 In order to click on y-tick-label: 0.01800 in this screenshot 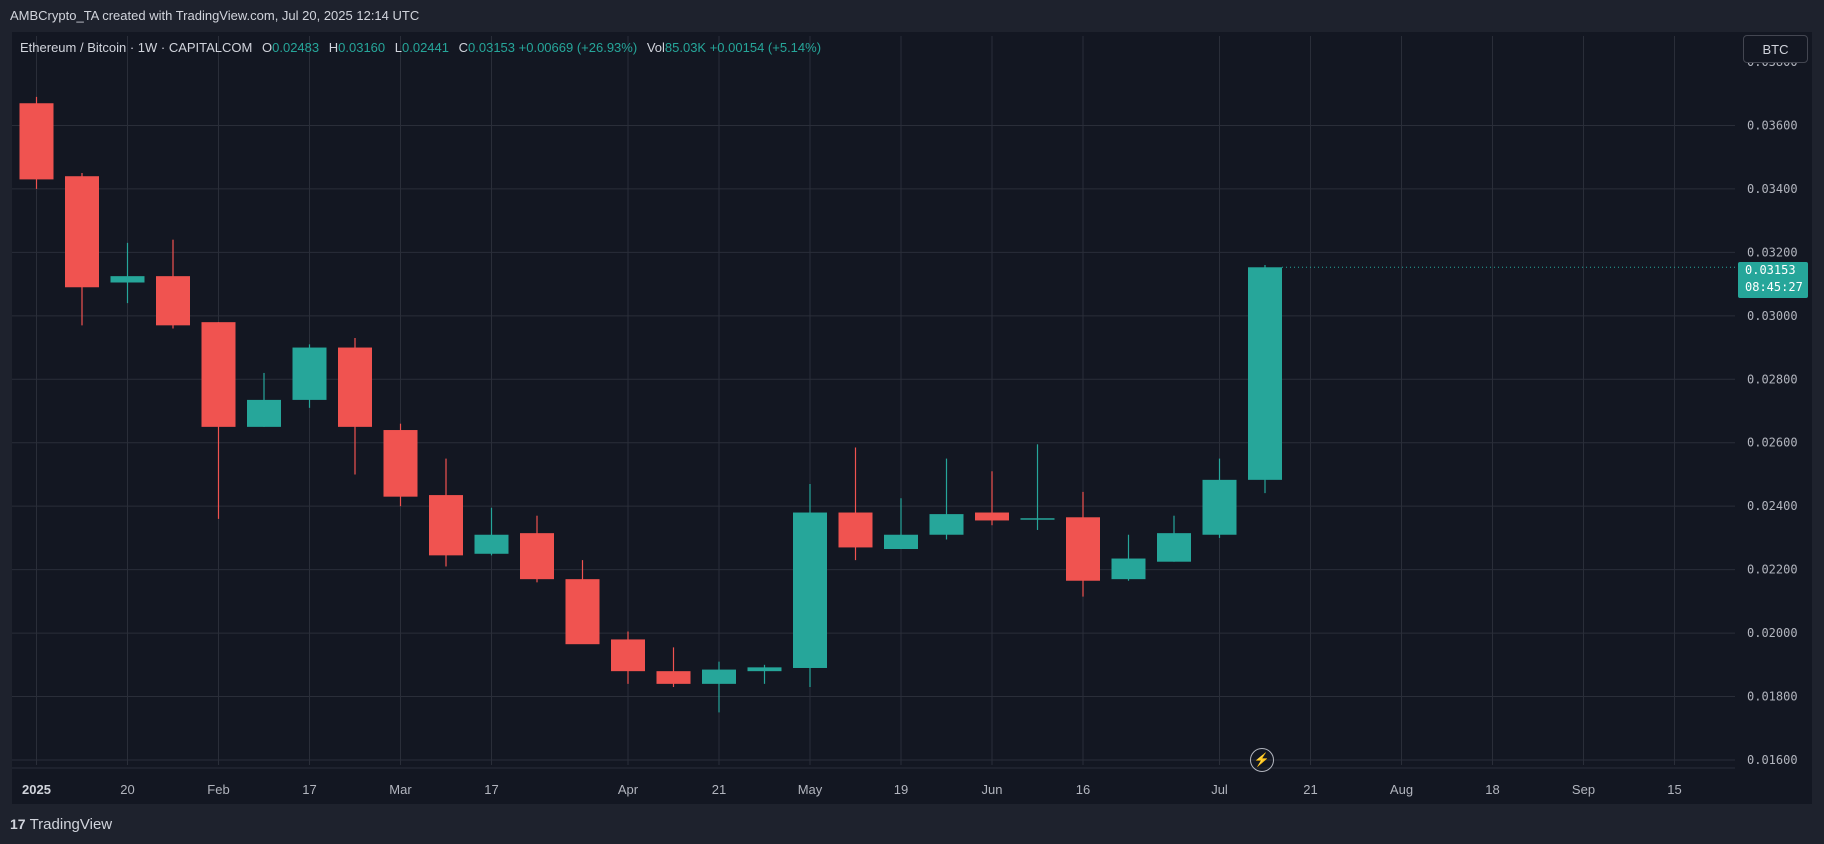, I will do `click(1772, 697)`.